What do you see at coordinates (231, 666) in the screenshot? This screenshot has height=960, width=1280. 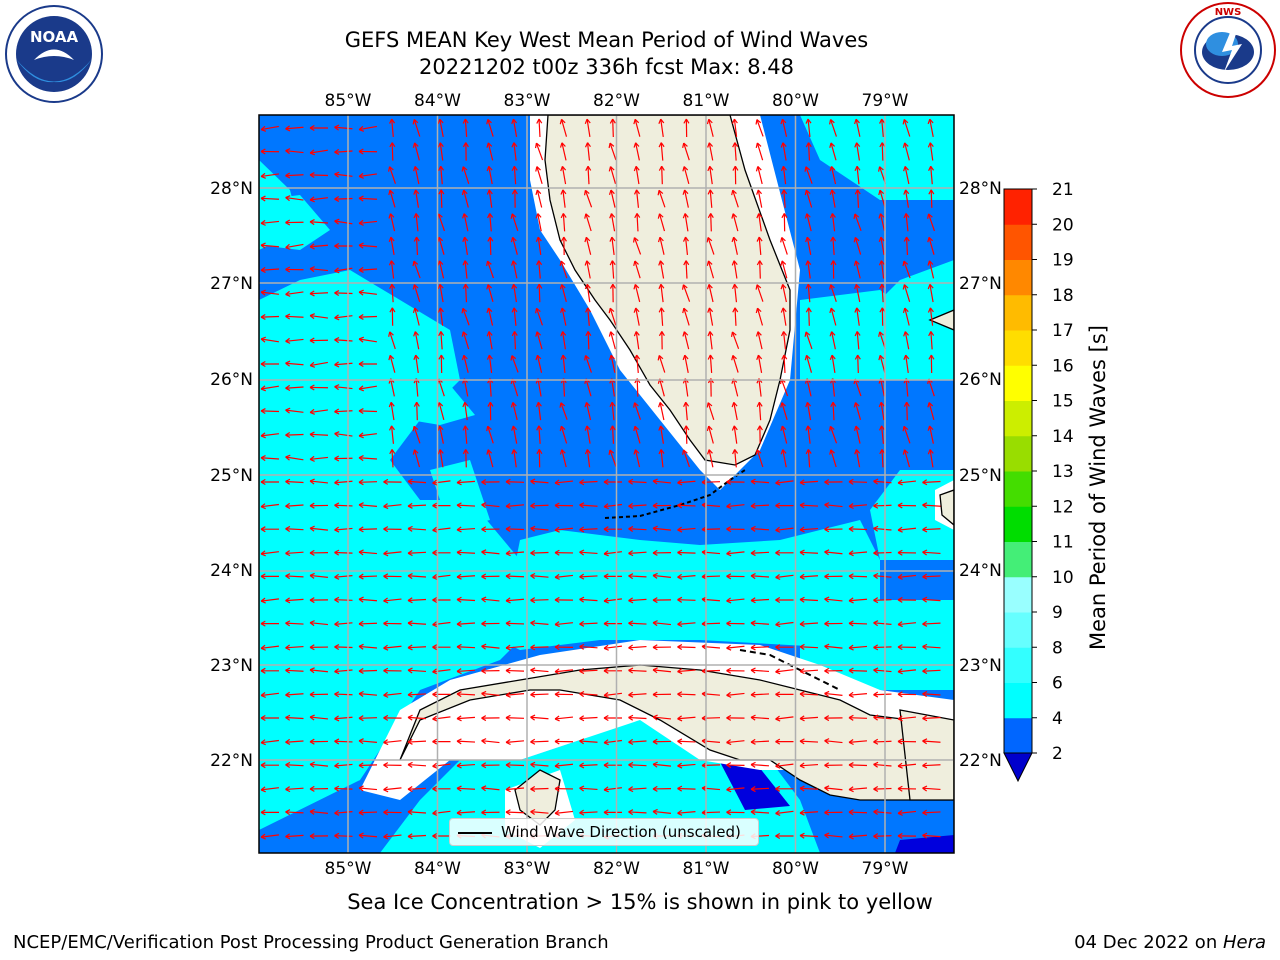 I see `lat-label-left: 23°N` at bounding box center [231, 666].